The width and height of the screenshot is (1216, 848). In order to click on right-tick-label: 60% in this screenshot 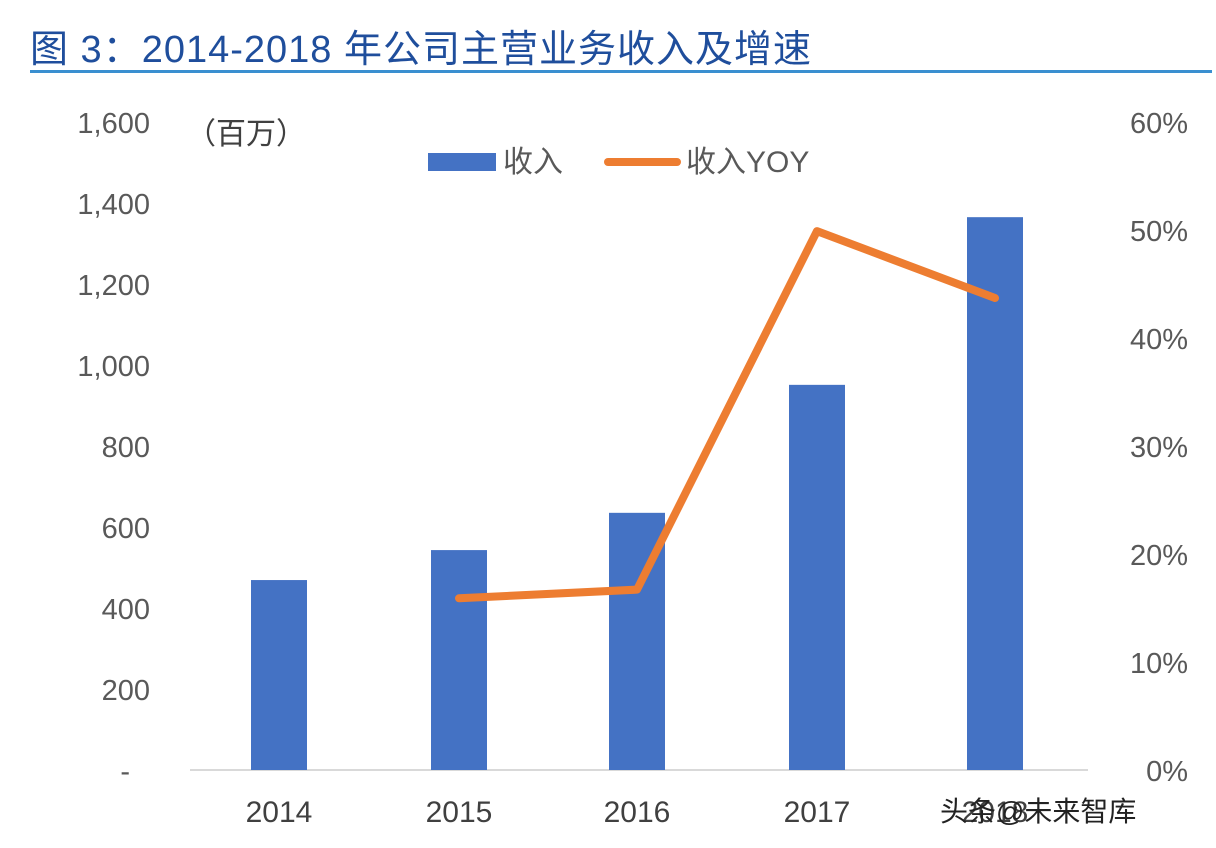, I will do `click(1159, 124)`.